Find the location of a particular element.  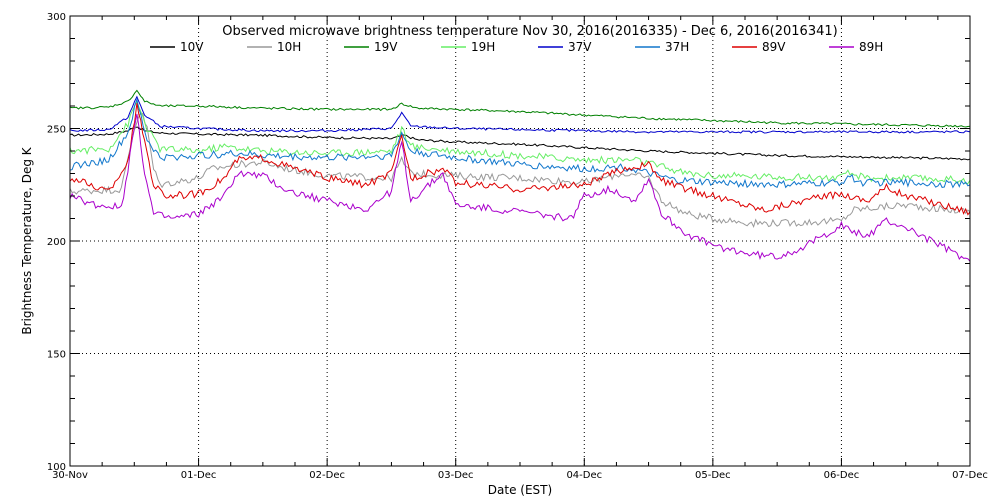

legend-label-37V: 37V is located at coordinates (580, 47).